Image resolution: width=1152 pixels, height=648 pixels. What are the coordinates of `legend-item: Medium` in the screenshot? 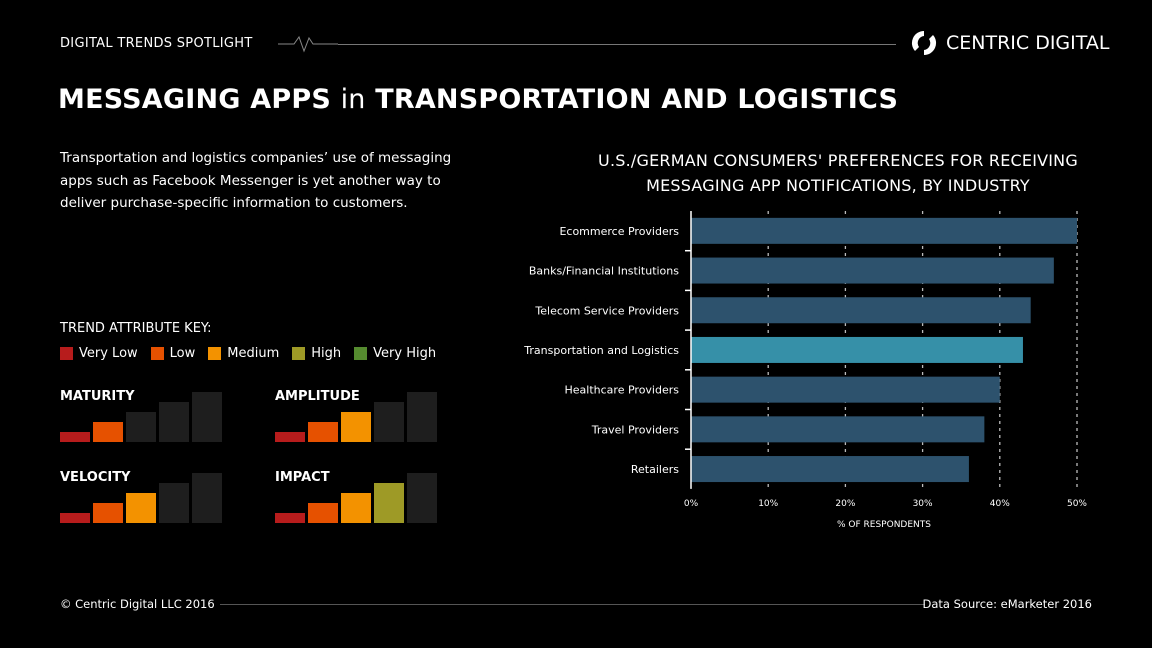 It's located at (243, 353).